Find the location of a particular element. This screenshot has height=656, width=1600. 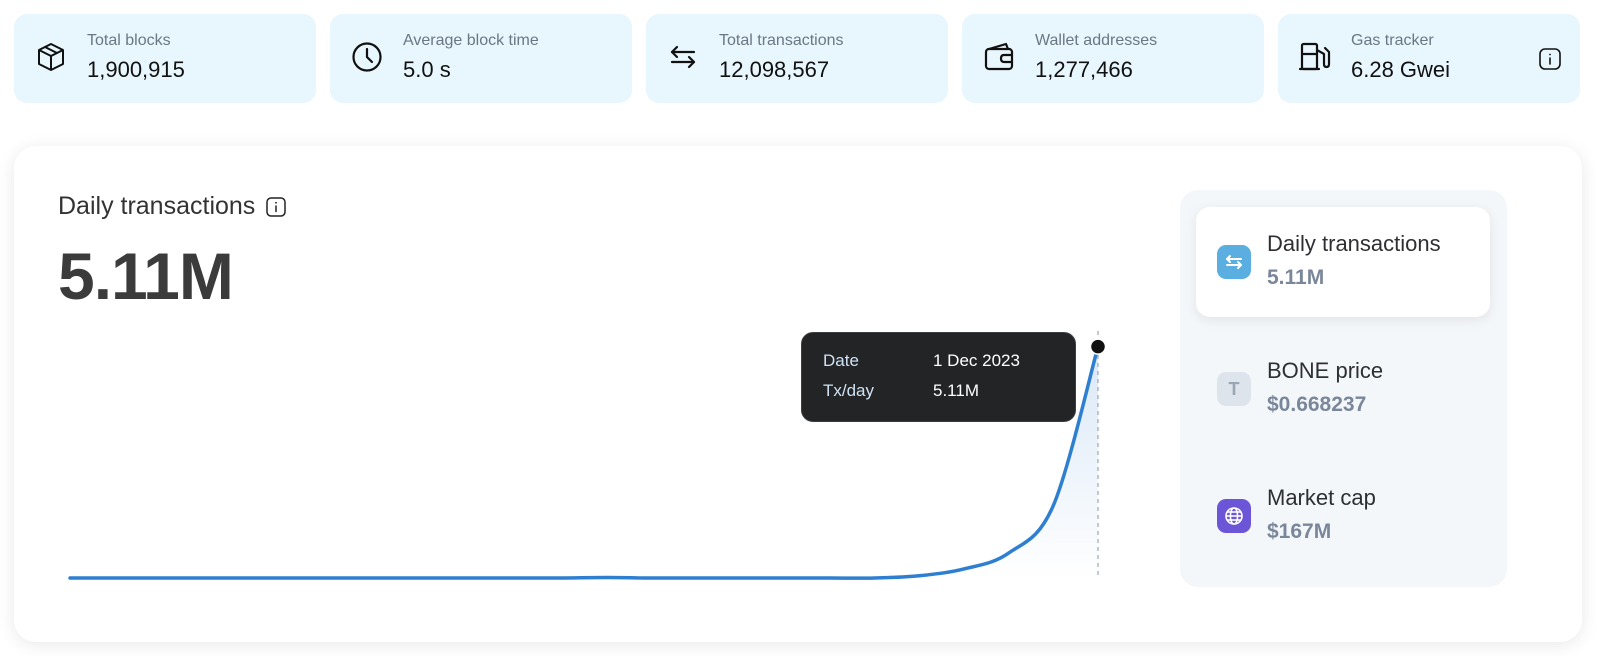

tooltip-date-label: Date is located at coordinates (841, 360).